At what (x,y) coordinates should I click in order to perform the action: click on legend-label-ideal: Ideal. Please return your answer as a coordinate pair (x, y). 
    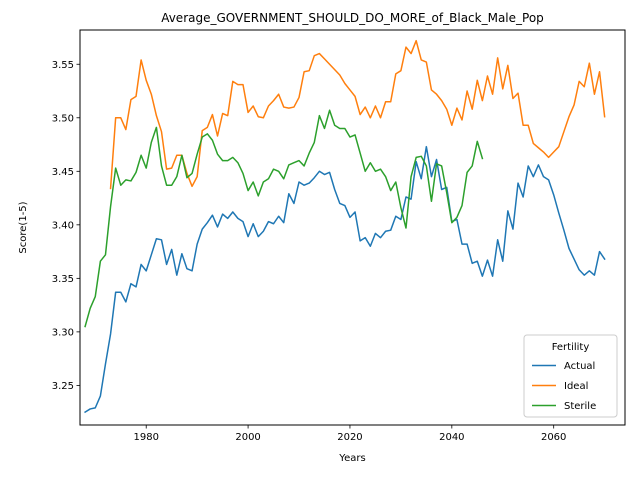
    Looking at the image, I should click on (576, 386).